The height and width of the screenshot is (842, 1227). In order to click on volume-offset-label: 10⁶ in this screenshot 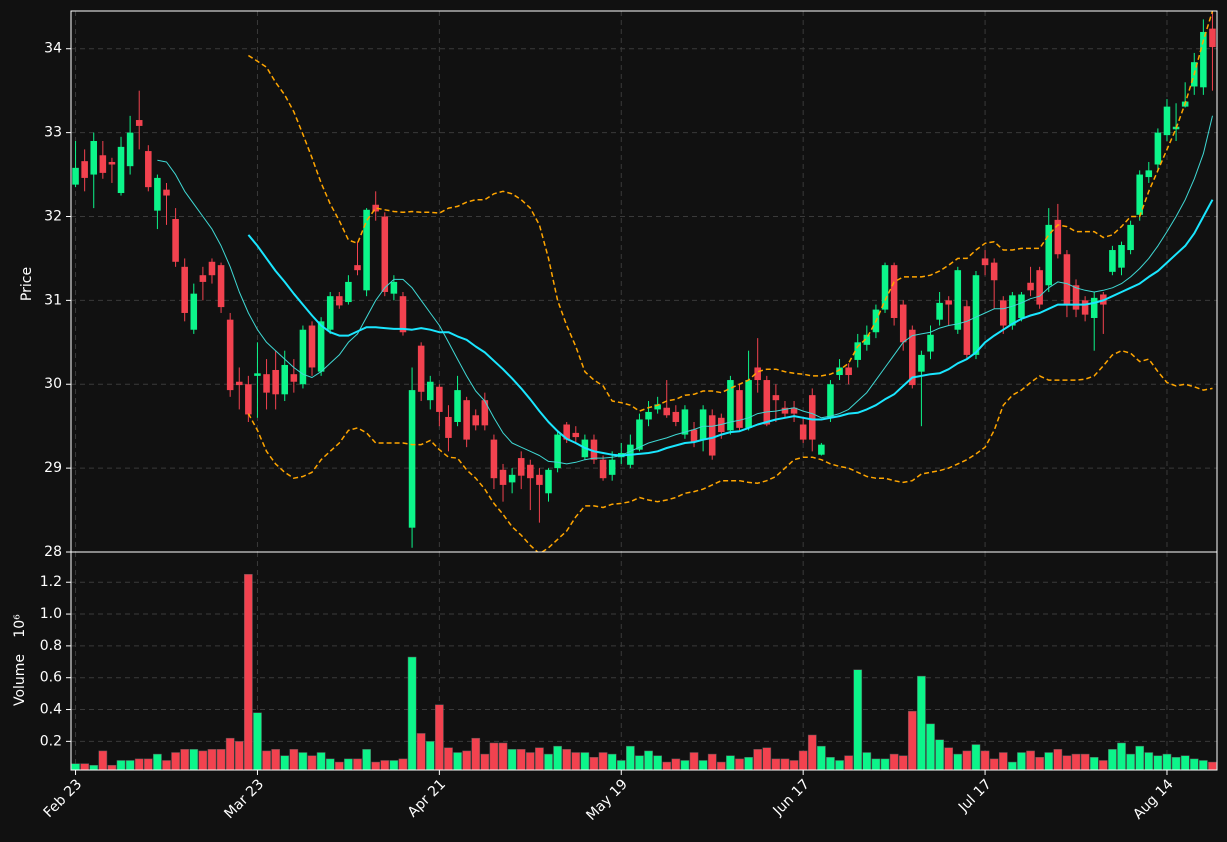, I will do `click(20, 626)`.